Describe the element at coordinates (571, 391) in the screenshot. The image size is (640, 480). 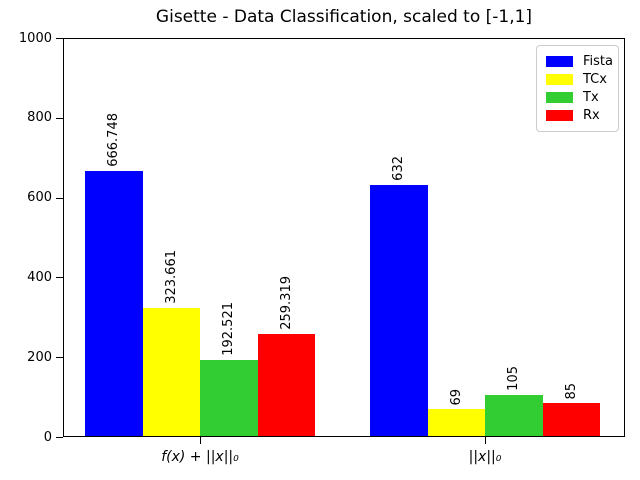
I see `bar-value-label: 85` at that location.